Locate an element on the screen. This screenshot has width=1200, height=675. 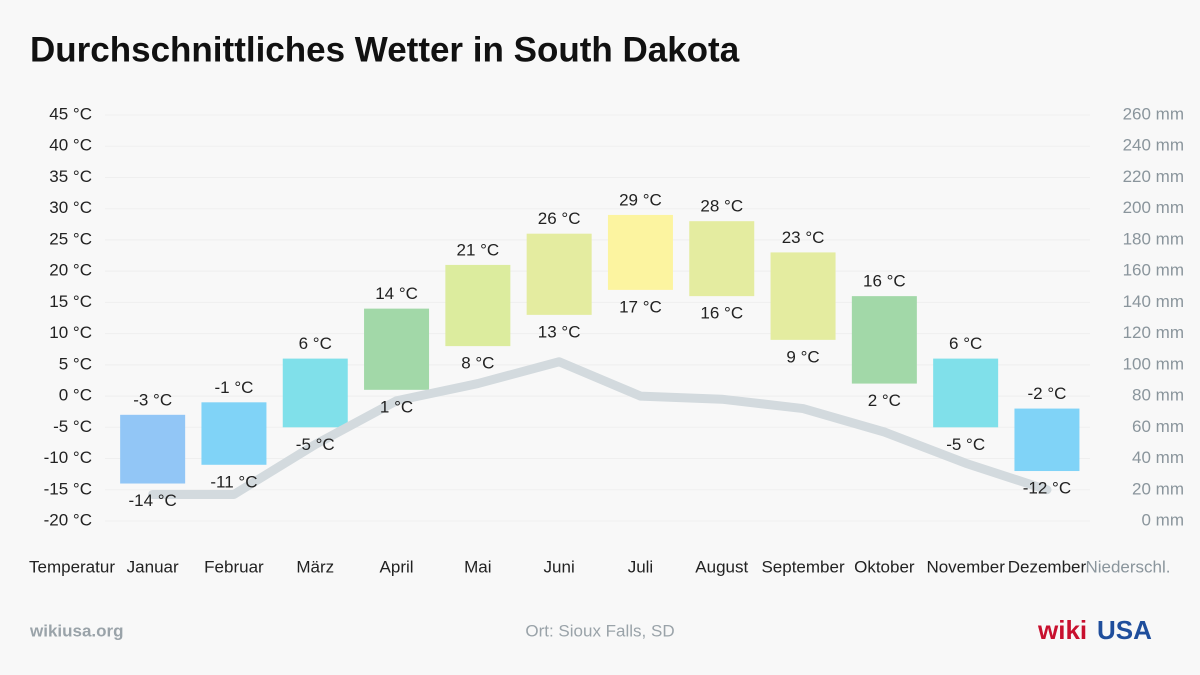
y2-tick-label: 100 mm is located at coordinates (1153, 363).